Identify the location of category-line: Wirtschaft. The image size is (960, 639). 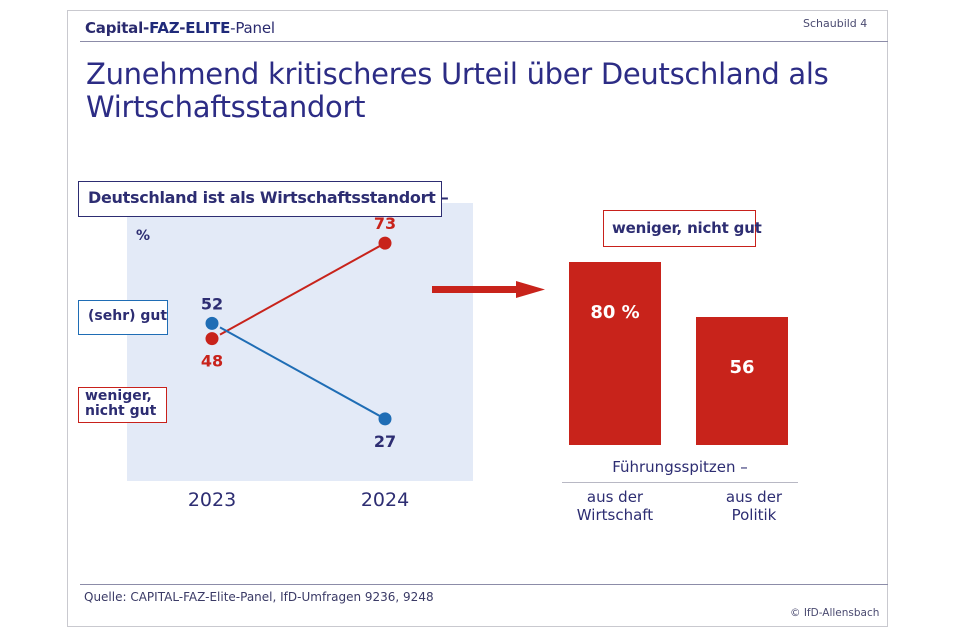
(615, 515).